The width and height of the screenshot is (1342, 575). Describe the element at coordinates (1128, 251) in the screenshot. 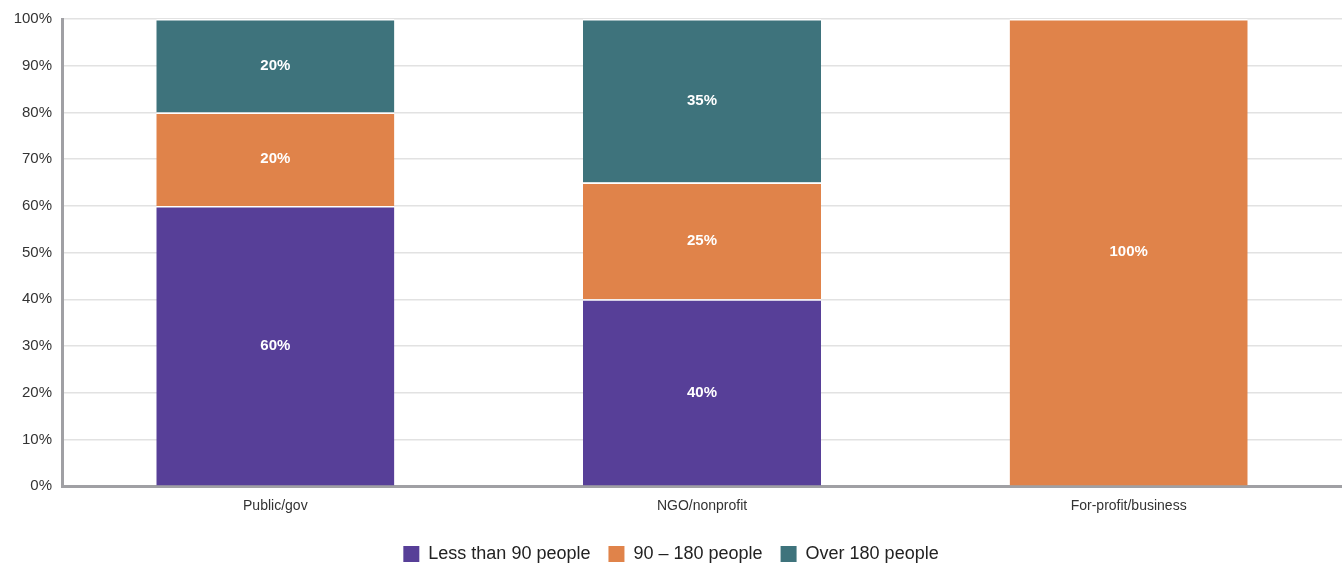

I see `data-label: 100%` at that location.